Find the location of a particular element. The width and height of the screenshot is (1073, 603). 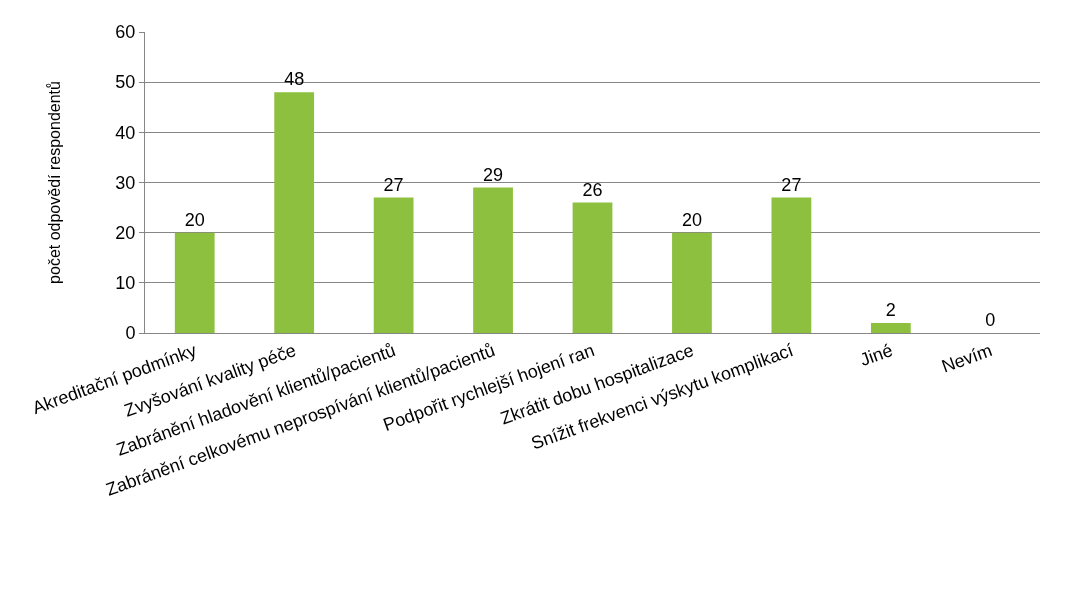

y-tick-label: 20 is located at coordinates (125, 232).